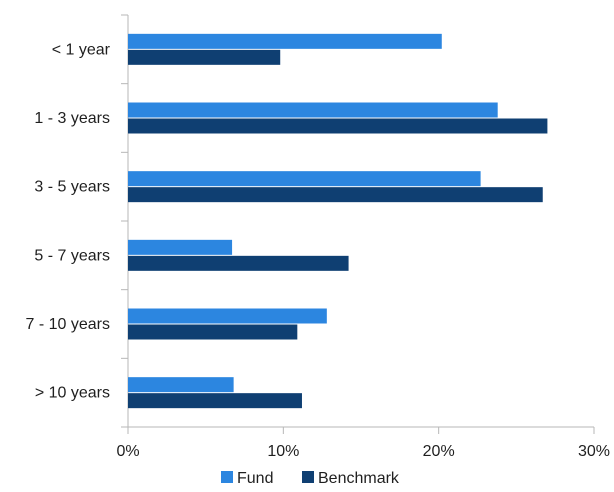 This screenshot has height=492, width=614. Describe the element at coordinates (81, 49) in the screenshot. I see `category-label: < 1 year` at that location.